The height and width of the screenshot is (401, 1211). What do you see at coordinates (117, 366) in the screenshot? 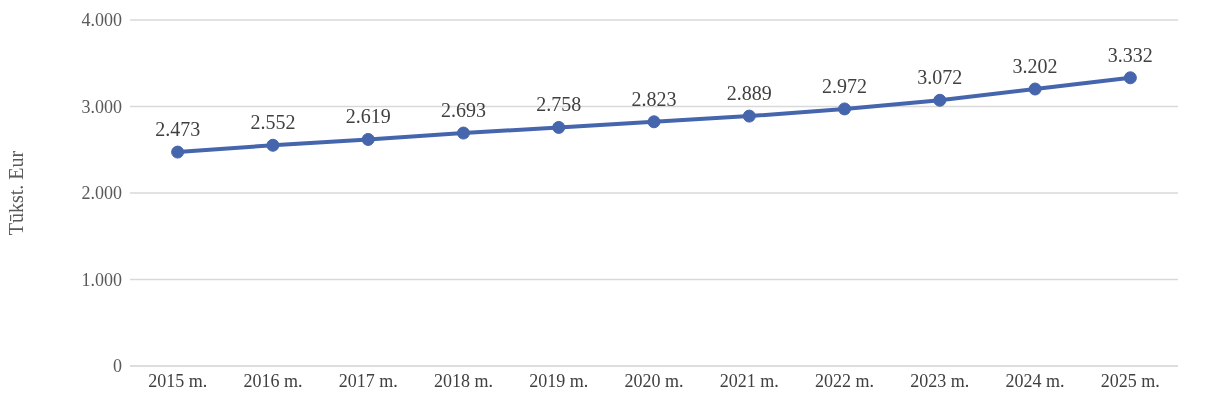
I see `y-tick-label: 0` at bounding box center [117, 366].